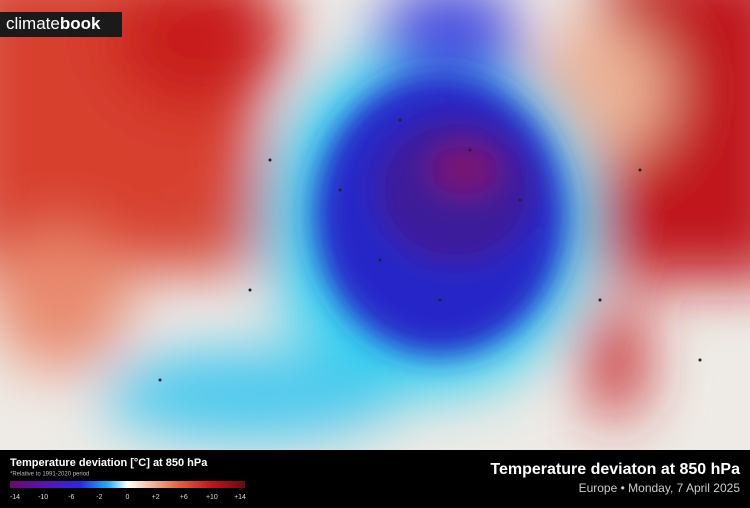 This screenshot has width=750, height=508. Describe the element at coordinates (80, 23) in the screenshot. I see `logo-bold: book` at that location.